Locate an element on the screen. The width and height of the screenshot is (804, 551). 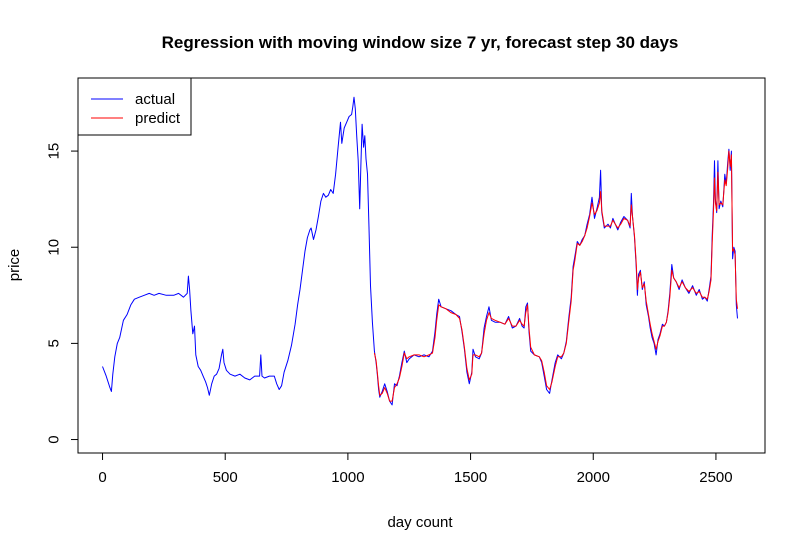
x-tick-label: 1500 is located at coordinates (470, 477).